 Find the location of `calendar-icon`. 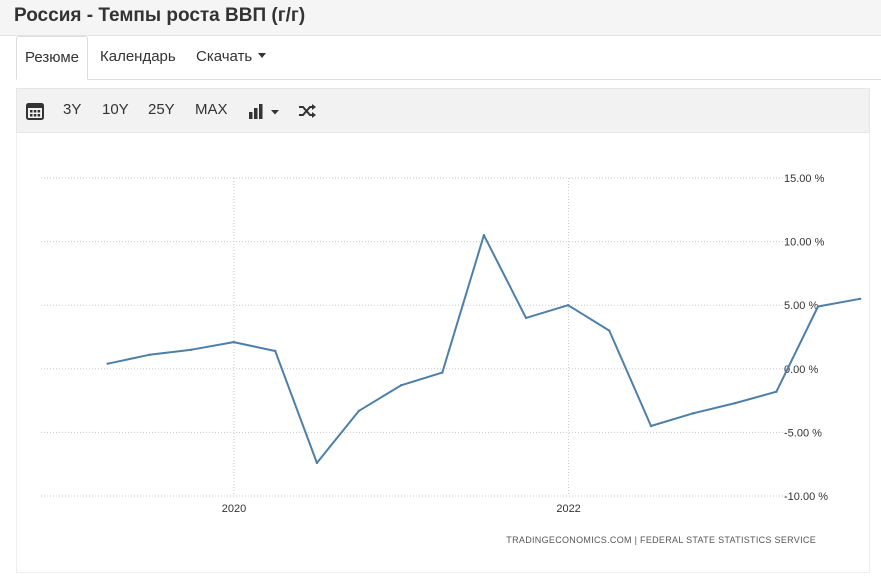

calendar-icon is located at coordinates (35, 111).